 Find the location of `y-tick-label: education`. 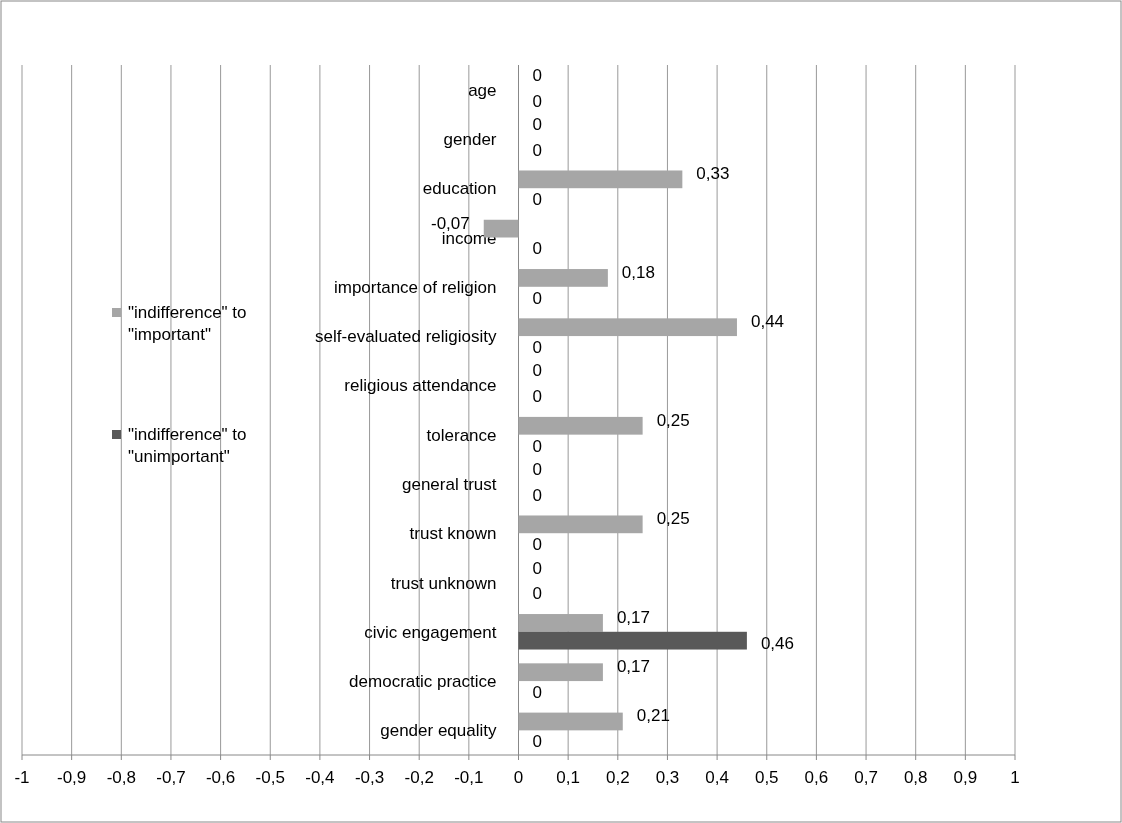

y-tick-label: education is located at coordinates (459, 189).